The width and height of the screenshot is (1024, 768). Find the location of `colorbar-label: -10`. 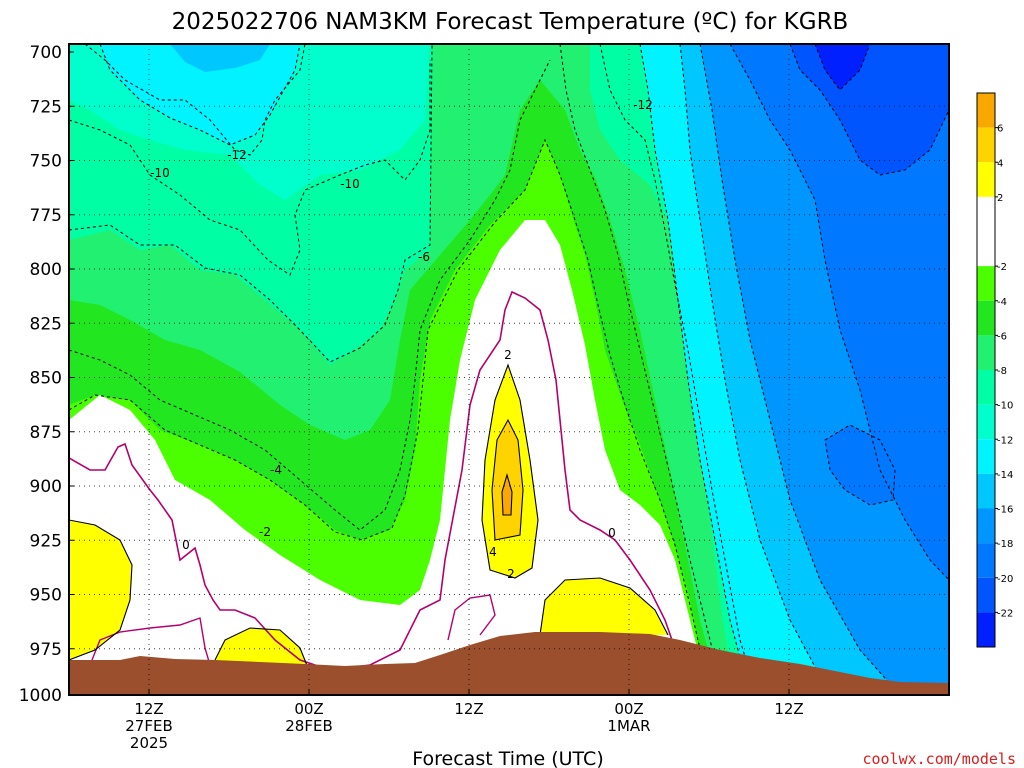

colorbar-label: -10 is located at coordinates (1005, 406).